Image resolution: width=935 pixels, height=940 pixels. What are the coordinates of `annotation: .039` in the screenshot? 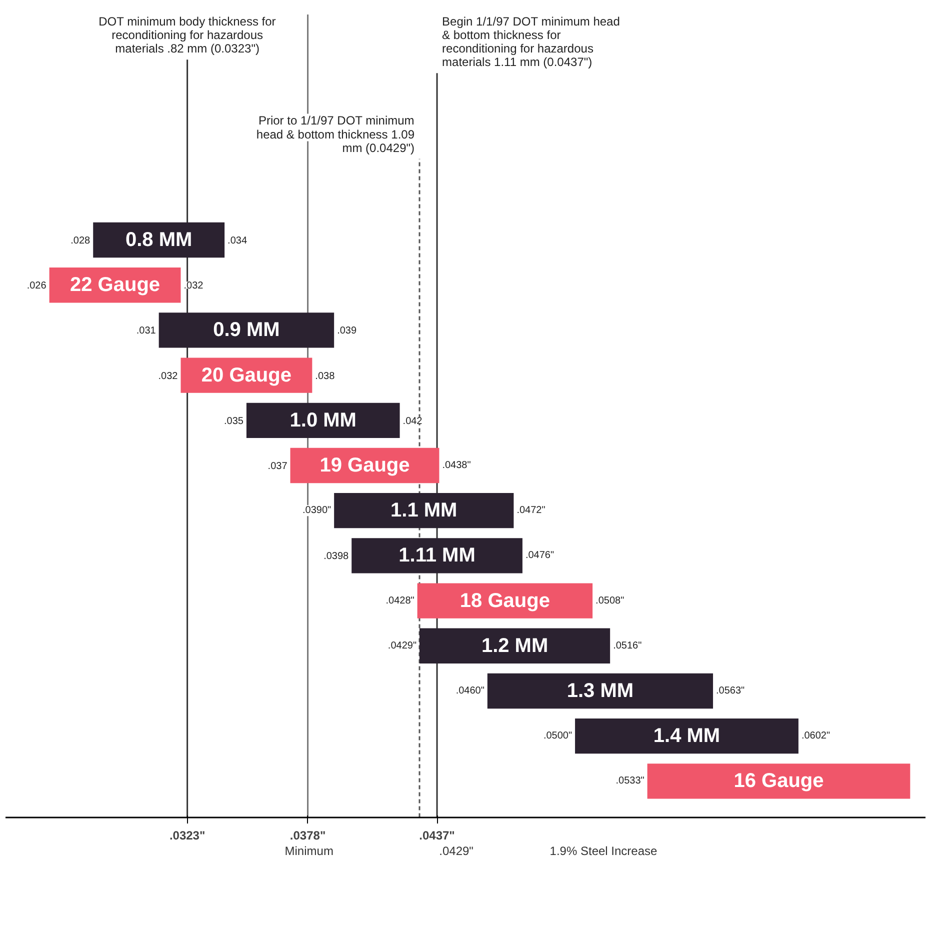 It's located at (347, 331).